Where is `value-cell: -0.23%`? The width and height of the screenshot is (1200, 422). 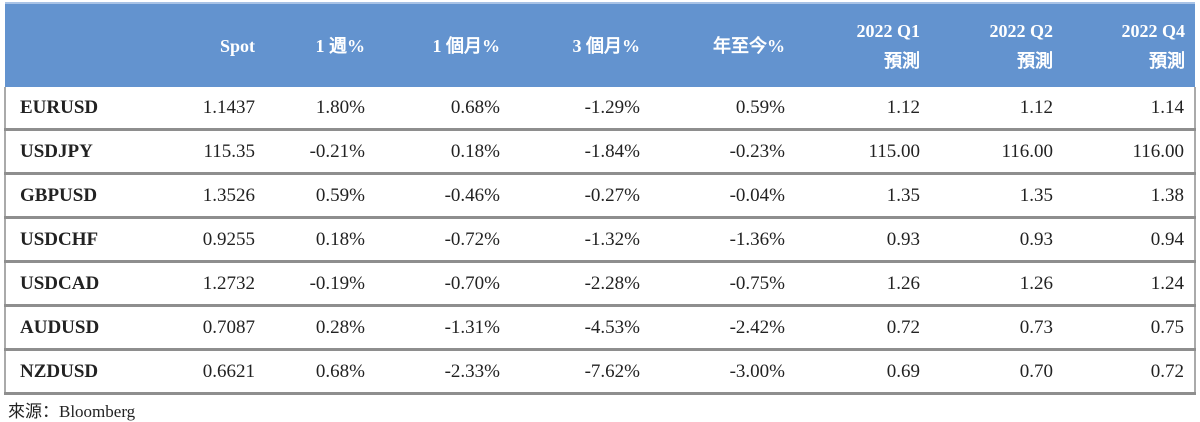
value-cell: -0.23% is located at coordinates (722, 152).